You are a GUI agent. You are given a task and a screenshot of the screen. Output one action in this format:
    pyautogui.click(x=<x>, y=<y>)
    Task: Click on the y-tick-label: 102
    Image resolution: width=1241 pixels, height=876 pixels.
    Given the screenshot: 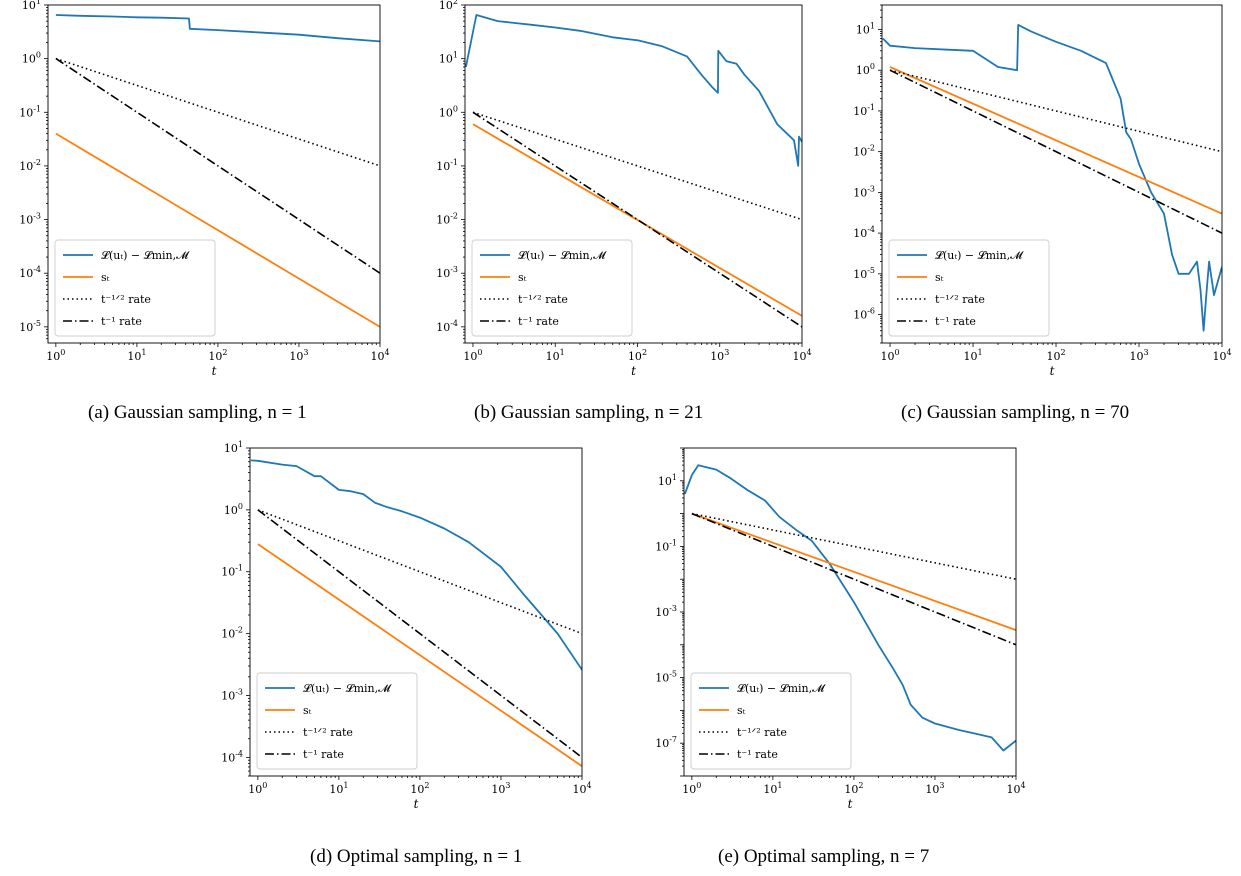 What is the action you would take?
    pyautogui.click(x=448, y=6)
    